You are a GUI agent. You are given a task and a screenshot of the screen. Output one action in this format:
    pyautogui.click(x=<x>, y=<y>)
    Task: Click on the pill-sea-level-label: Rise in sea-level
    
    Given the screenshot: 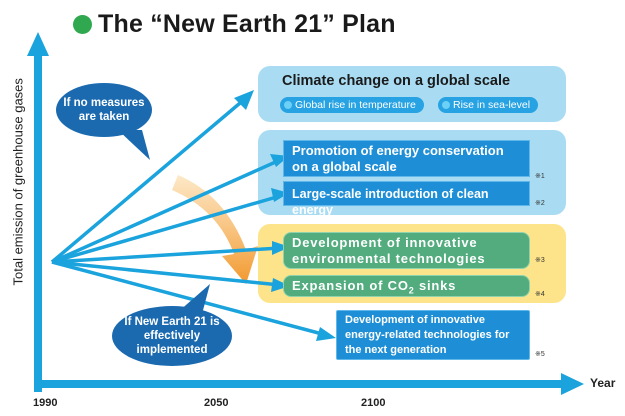 What is the action you would take?
    pyautogui.click(x=492, y=105)
    